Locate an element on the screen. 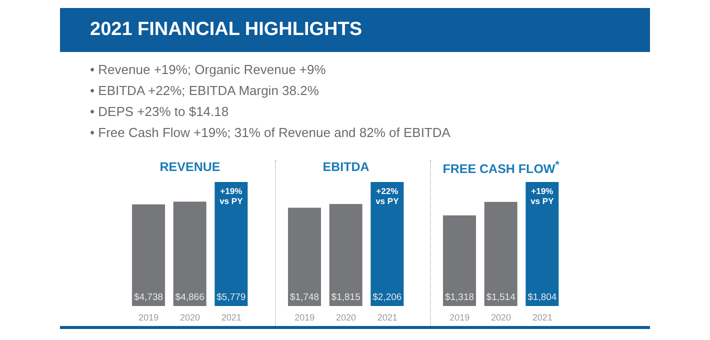 This screenshot has height=340, width=710. data-label: $4,866 is located at coordinates (189, 297).